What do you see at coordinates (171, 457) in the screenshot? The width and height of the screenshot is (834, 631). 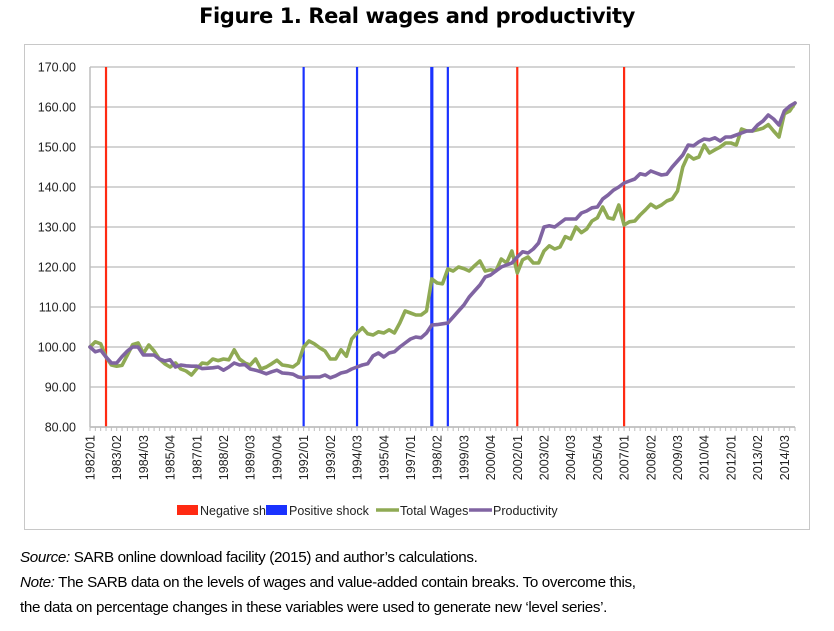 I see `x-tick-label: 1985/04` at bounding box center [171, 457].